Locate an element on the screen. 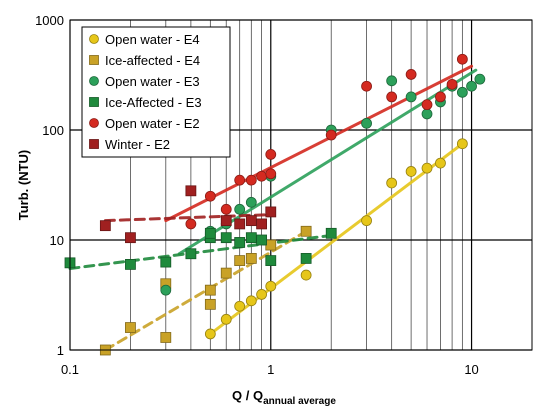 The width and height of the screenshot is (550, 418). x-tick-label: 10 is located at coordinates (471, 369).